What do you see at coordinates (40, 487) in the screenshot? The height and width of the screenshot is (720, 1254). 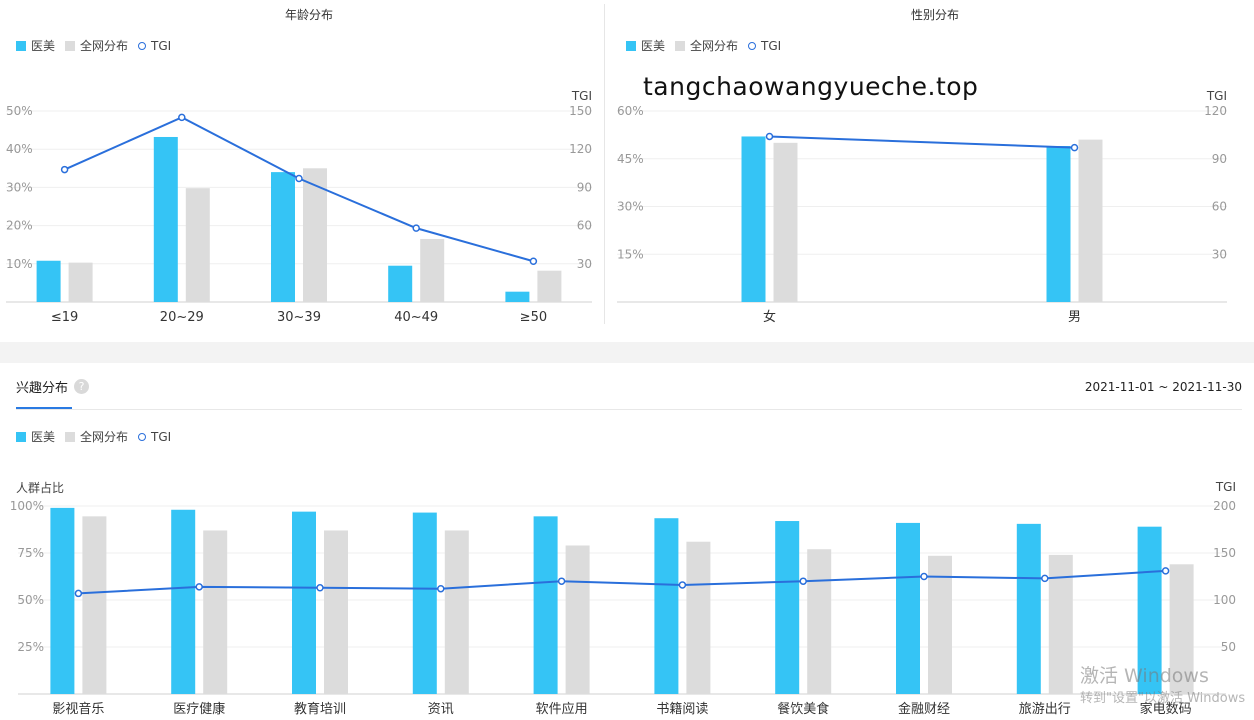 I see `y-axis-title: 人群占比` at bounding box center [40, 487].